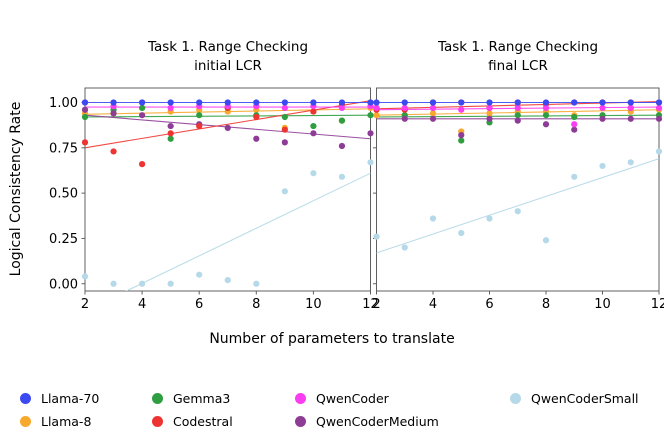  Describe the element at coordinates (63, 194) in the screenshot. I see `y-tick-label: 0.50` at that location.